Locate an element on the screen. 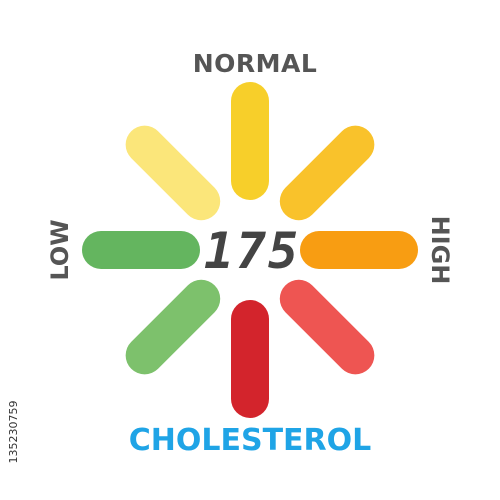  label-high: HIGH is located at coordinates (440, 250).